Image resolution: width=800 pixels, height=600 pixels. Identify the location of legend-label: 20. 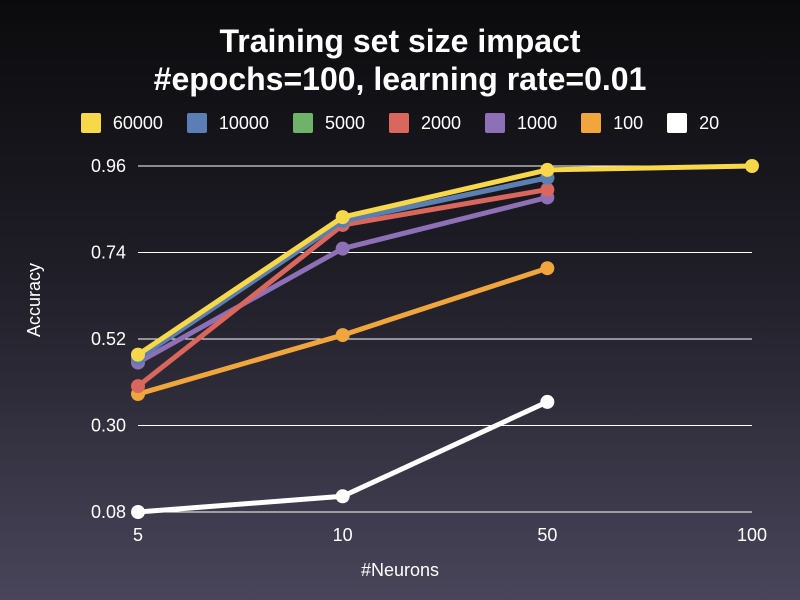
(709, 122).